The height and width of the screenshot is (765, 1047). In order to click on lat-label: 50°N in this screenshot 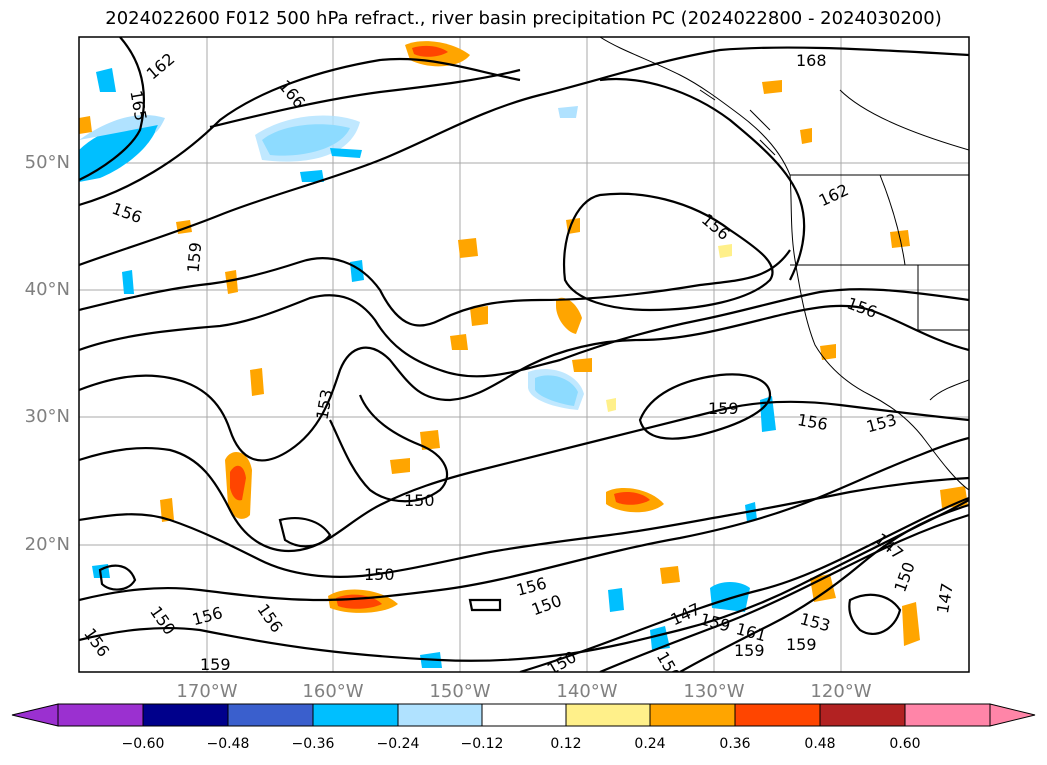, I will do `click(47, 162)`.